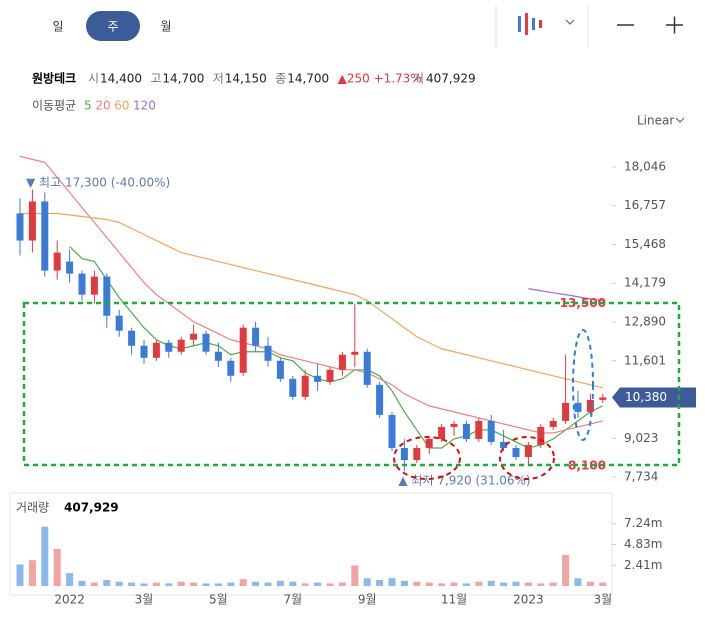 This screenshot has width=705, height=623. Describe the element at coordinates (98, 183) in the screenshot. I see `max-label: ▼ 최고 17,300 (-40.00%)` at that location.